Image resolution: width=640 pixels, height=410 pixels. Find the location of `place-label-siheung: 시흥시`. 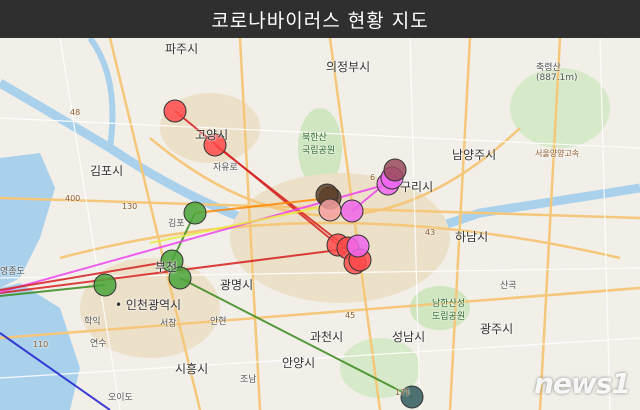

place-label-siheung: 시흥시 is located at coordinates (192, 369).